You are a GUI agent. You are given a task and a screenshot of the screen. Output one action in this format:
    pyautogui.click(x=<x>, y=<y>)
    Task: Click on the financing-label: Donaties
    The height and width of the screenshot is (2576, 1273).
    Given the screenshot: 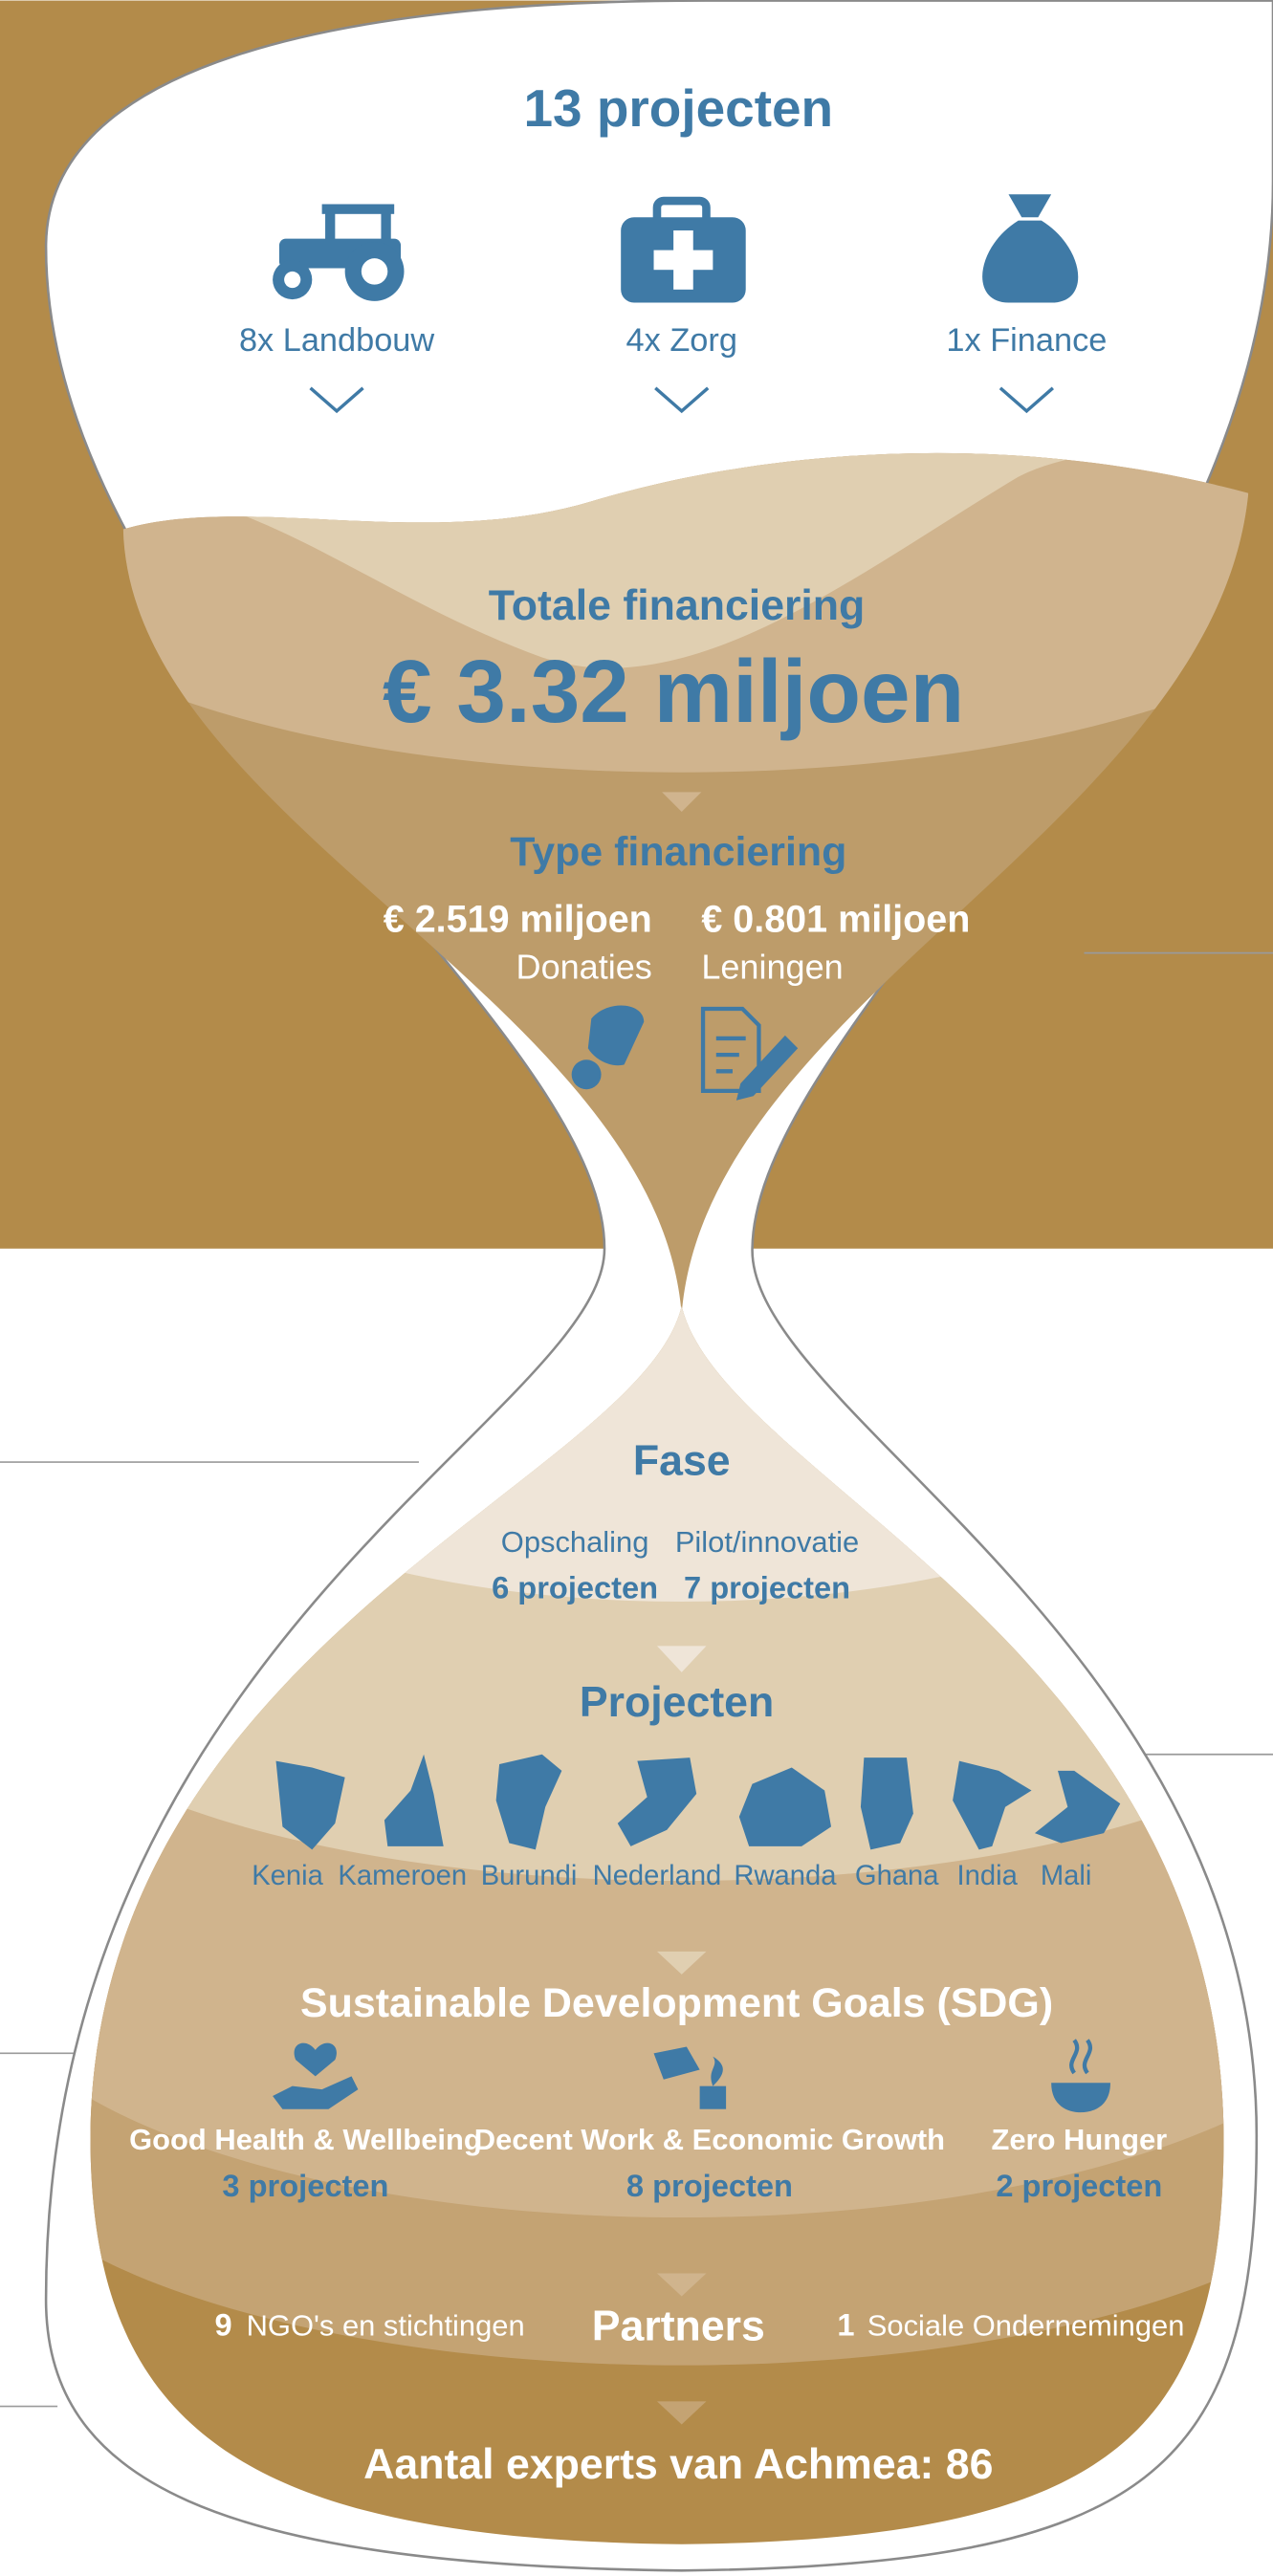 What is the action you would take?
    pyautogui.click(x=584, y=966)
    